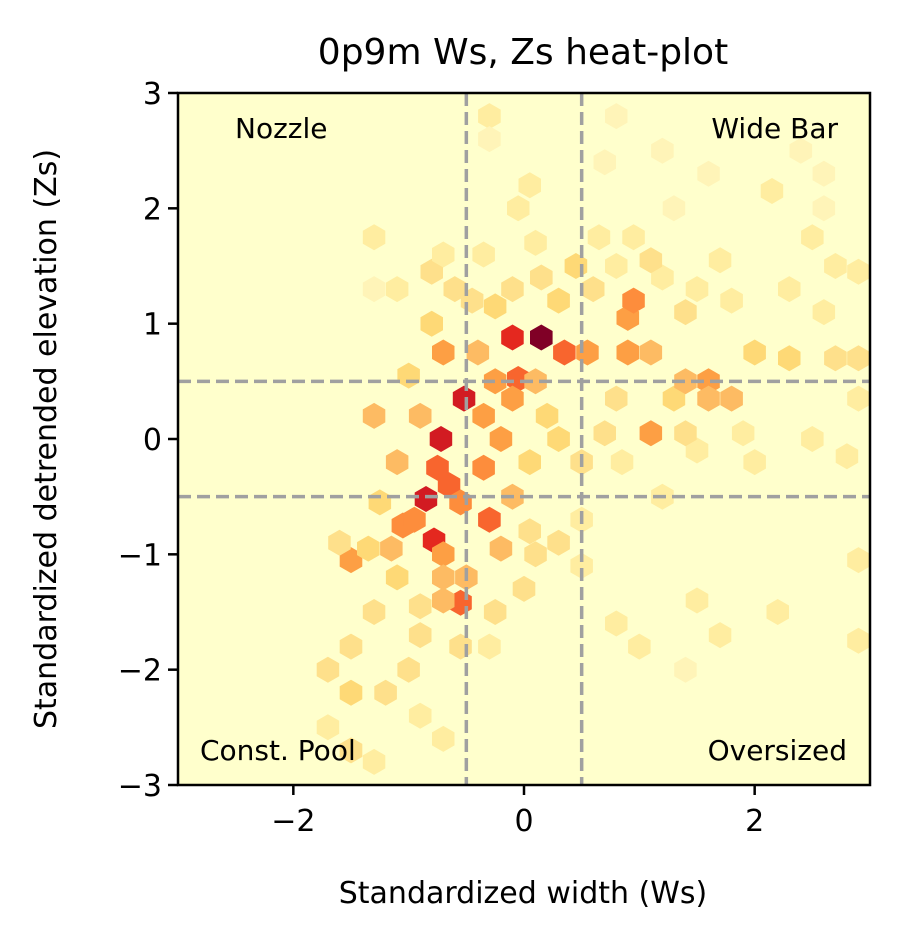 This screenshot has height=941, width=900. Describe the element at coordinates (278, 750) in the screenshot. I see `quadrant-label-const-pool: Const. Pool` at that location.